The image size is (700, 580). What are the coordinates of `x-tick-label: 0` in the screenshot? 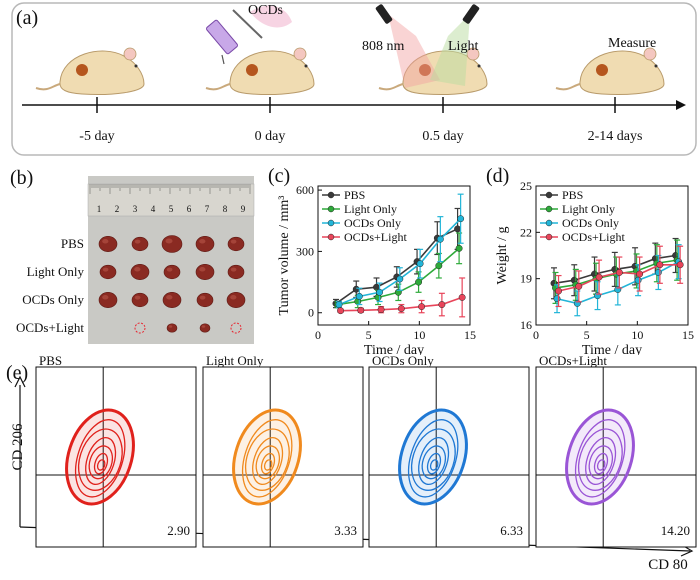 It's located at (318, 335).